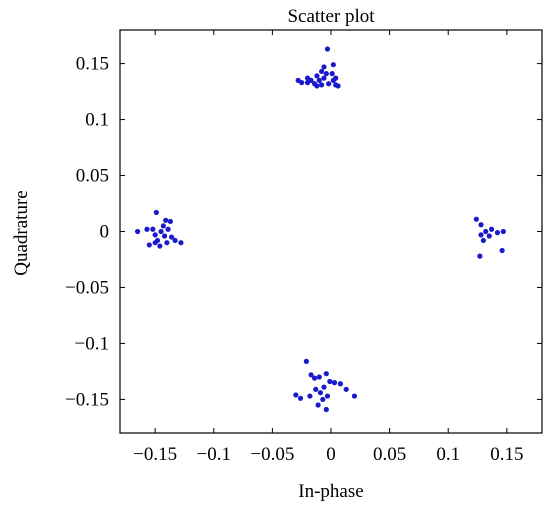 Image resolution: width=545 pixels, height=510 pixels. I want to click on x-axis-label: In-phase, so click(331, 491).